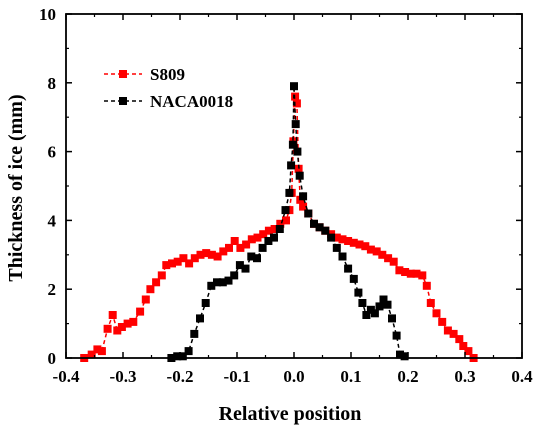 This screenshot has height=434, width=550. What do you see at coordinates (52, 358) in the screenshot?
I see `y-tick-label: 0` at bounding box center [52, 358].